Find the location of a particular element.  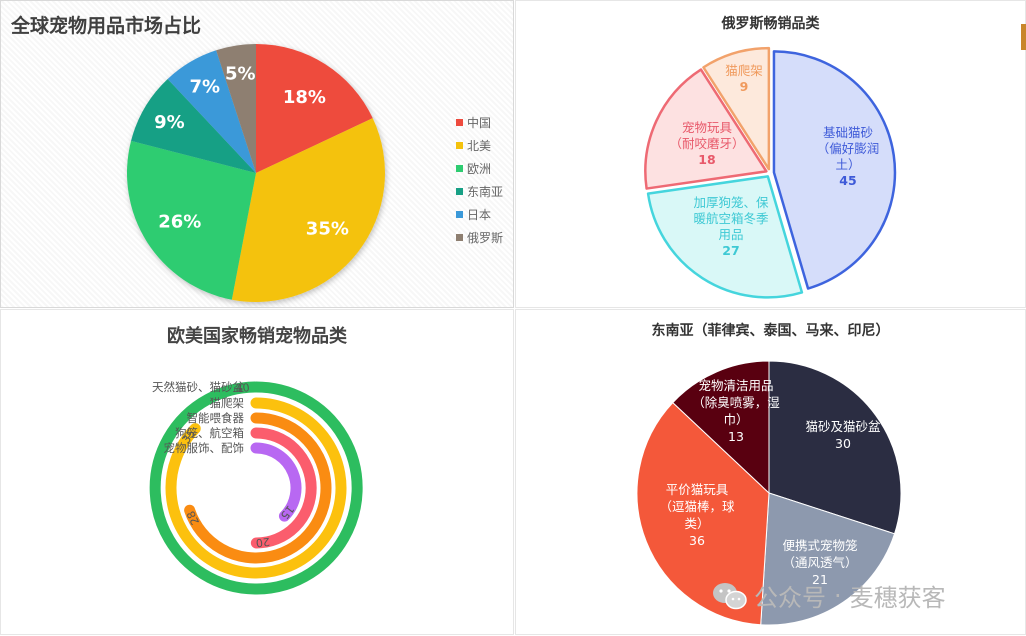

legend-item-5: 日本 is located at coordinates (479, 214).